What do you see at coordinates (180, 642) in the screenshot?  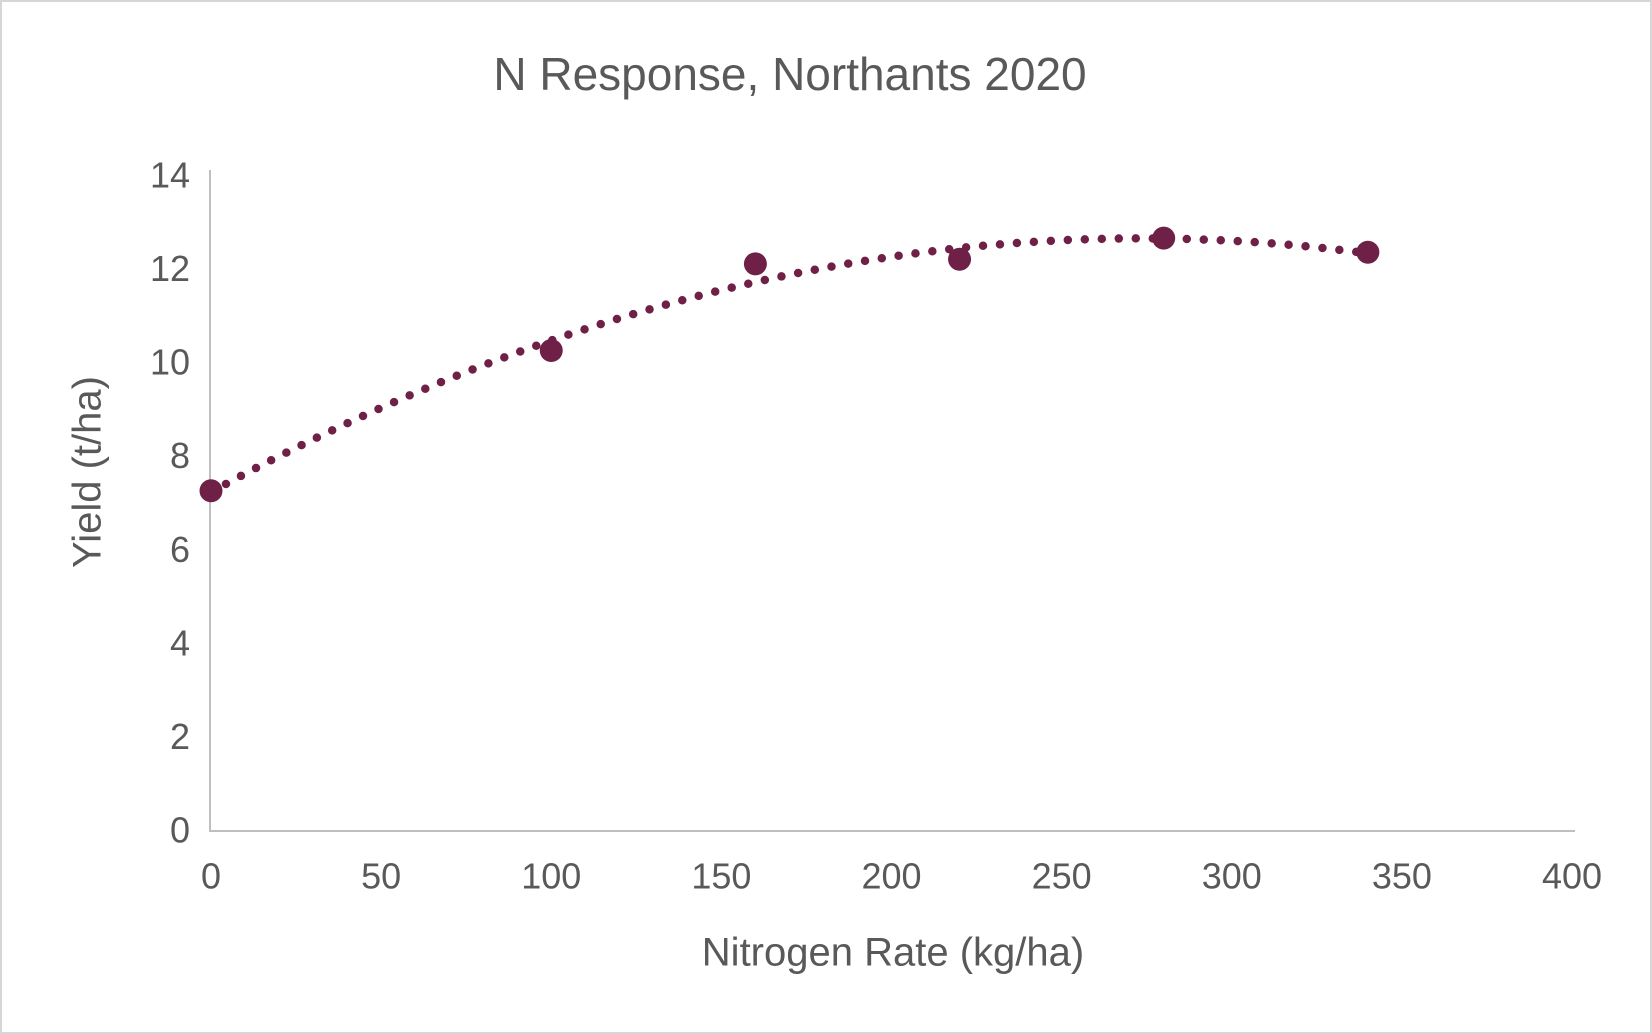 I see `y-tick-label: 4` at bounding box center [180, 642].